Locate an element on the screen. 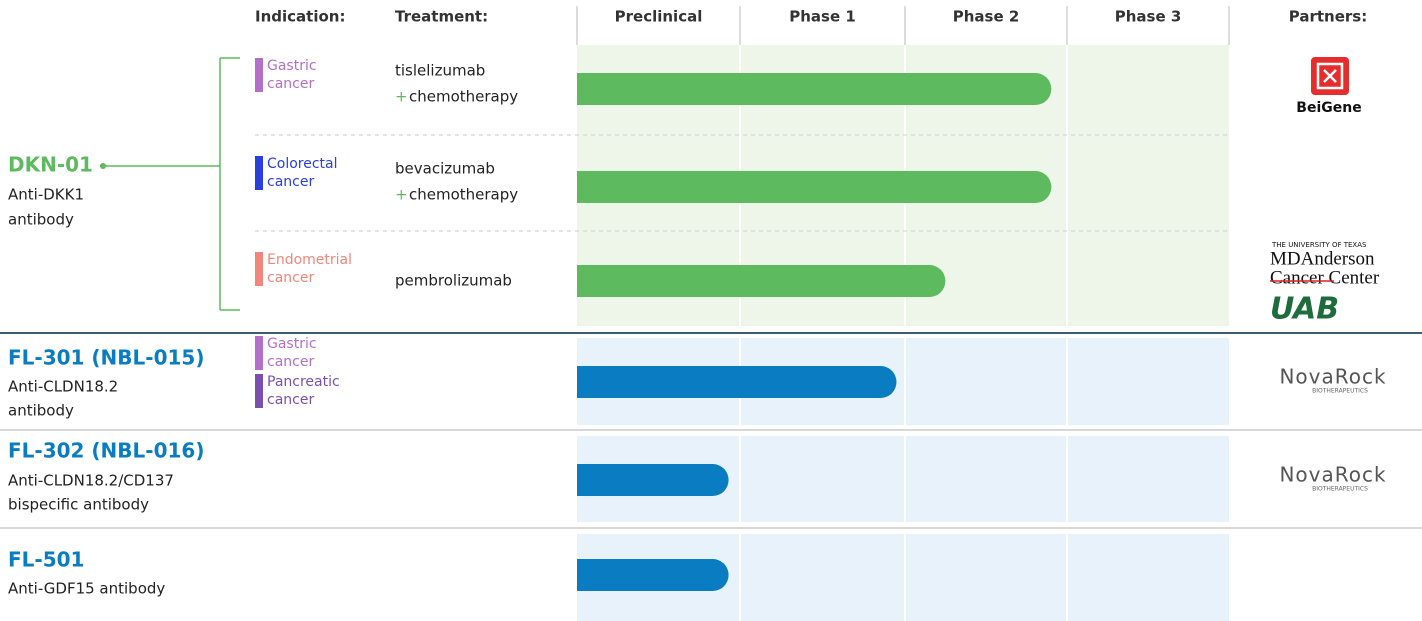 The width and height of the screenshot is (1422, 621). beigene-logo: BeiGene is located at coordinates (1328, 108).